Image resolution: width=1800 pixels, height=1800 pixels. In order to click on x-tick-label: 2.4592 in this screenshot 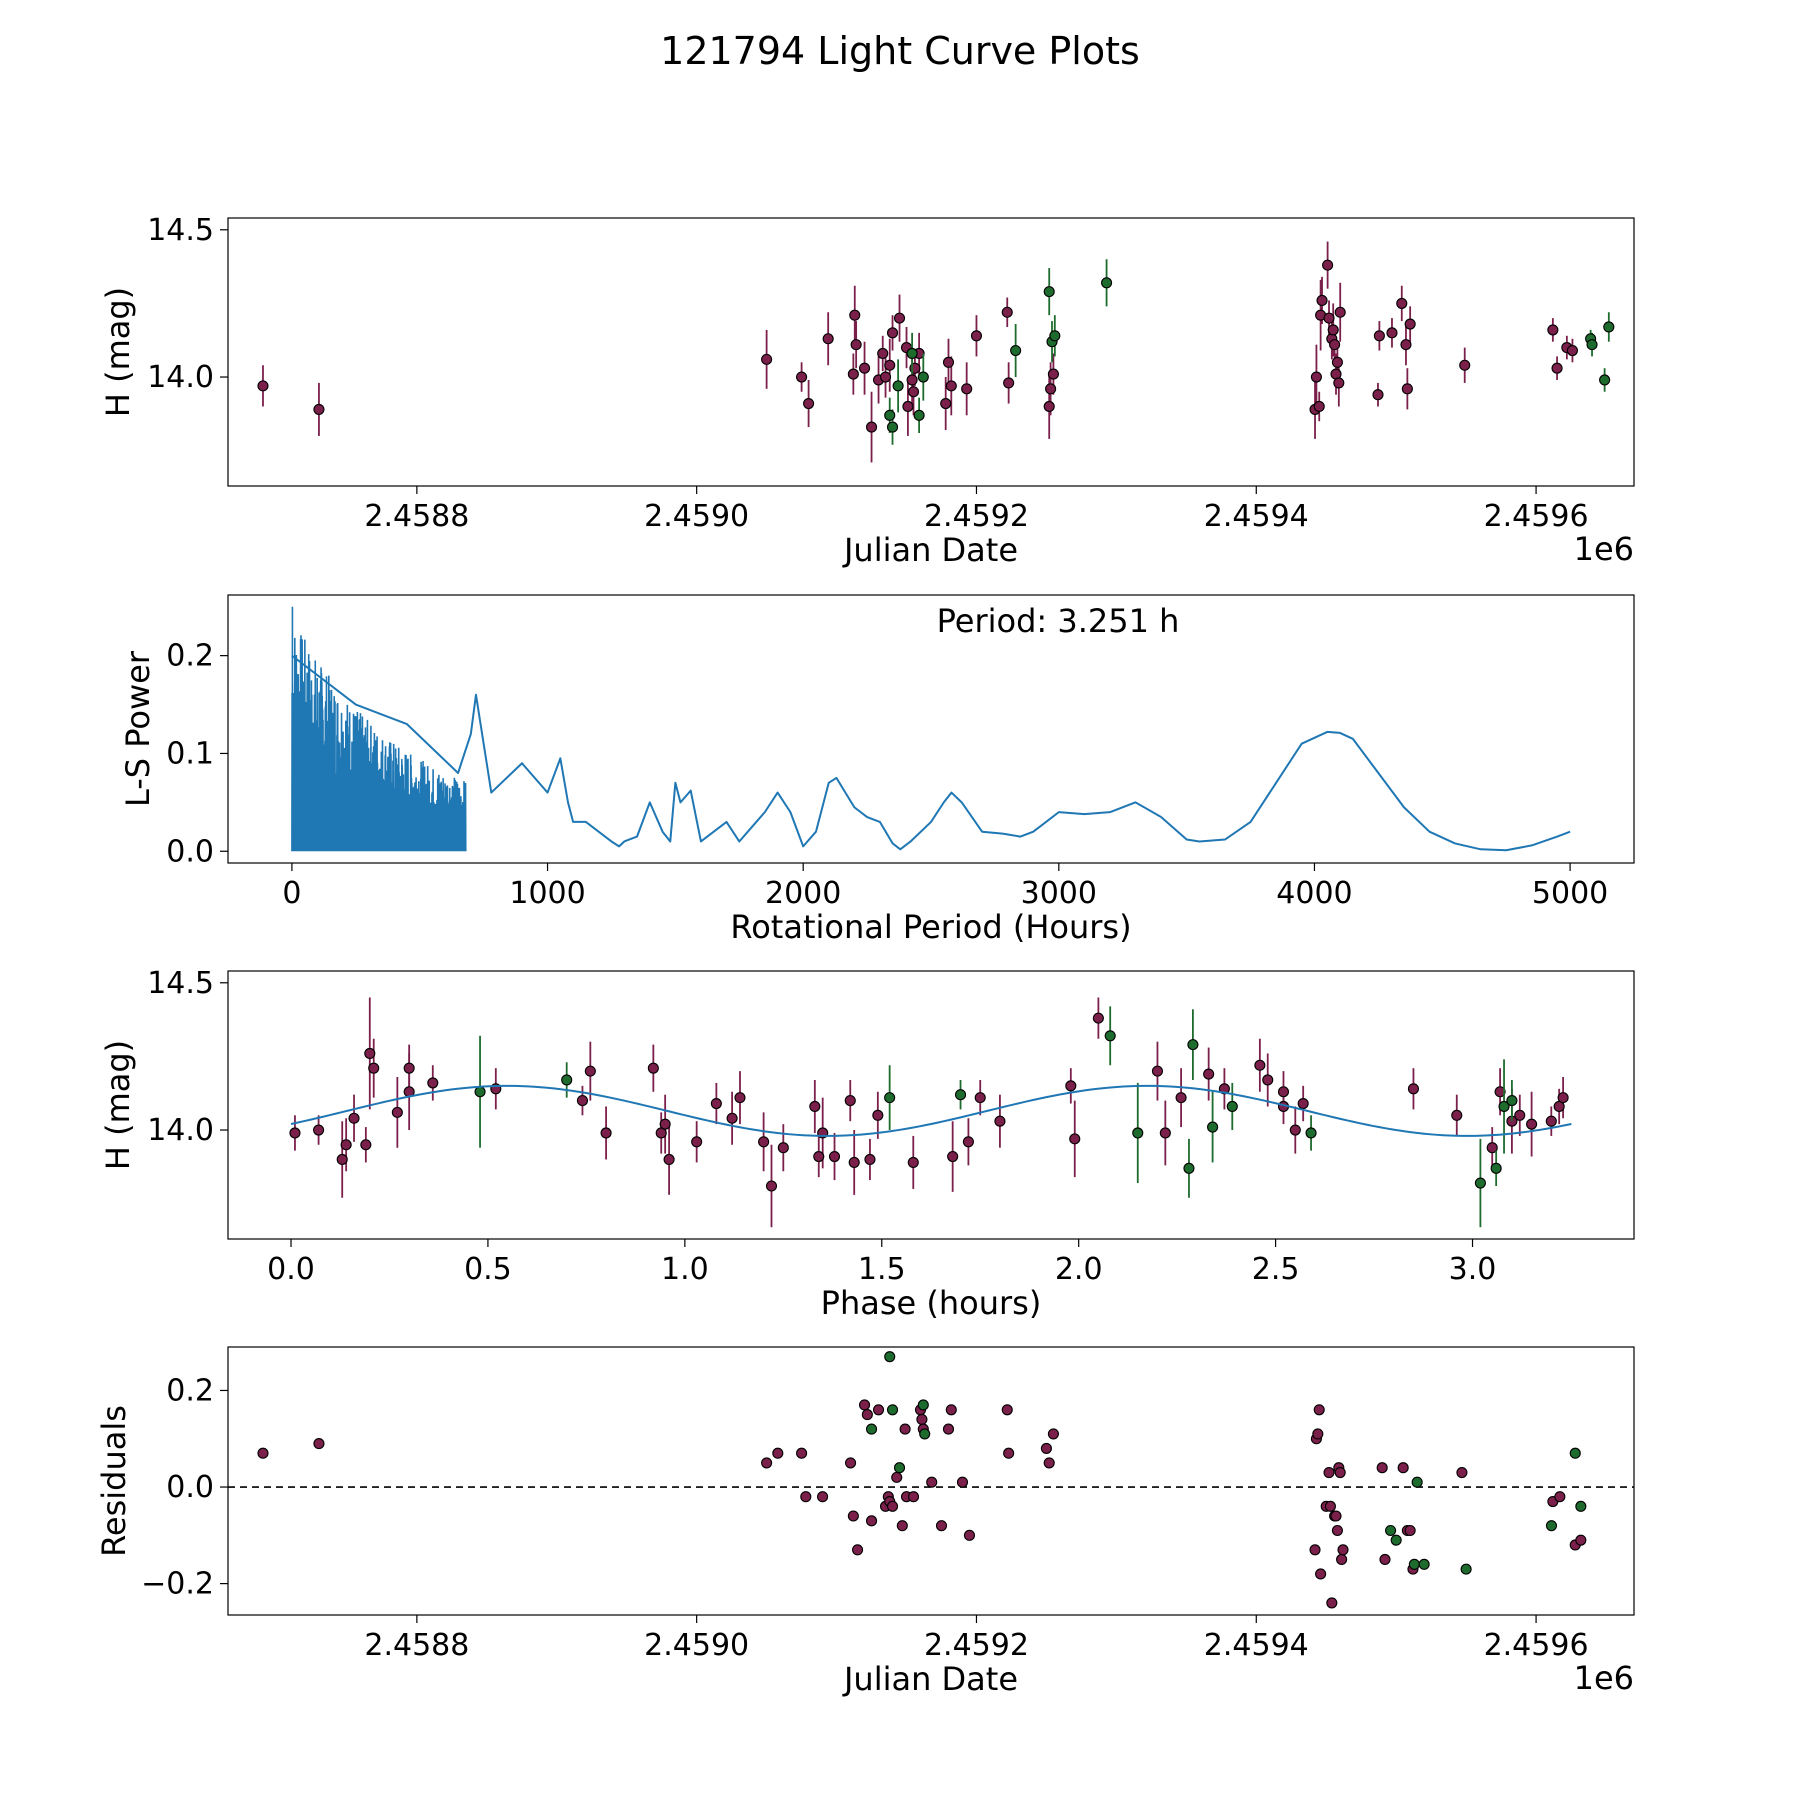, I will do `click(976, 516)`.